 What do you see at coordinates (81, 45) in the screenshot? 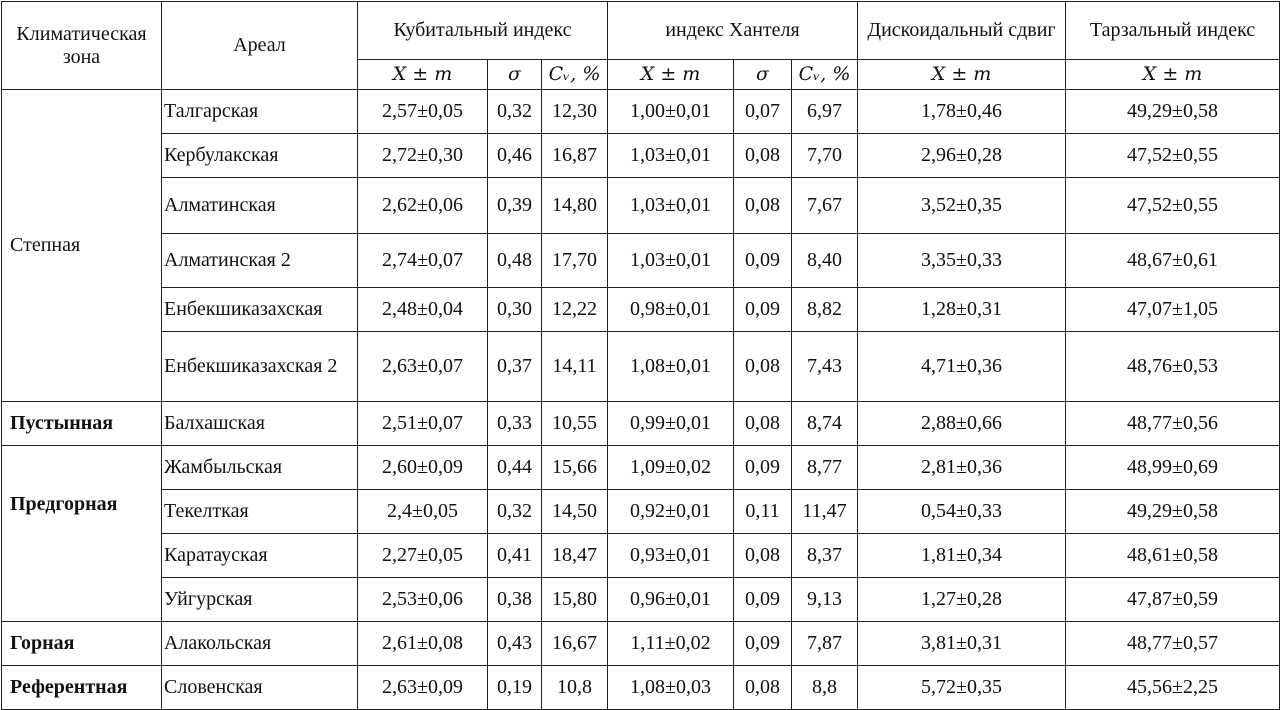
I see `header-climate-zone: Климатическая зона` at bounding box center [81, 45].